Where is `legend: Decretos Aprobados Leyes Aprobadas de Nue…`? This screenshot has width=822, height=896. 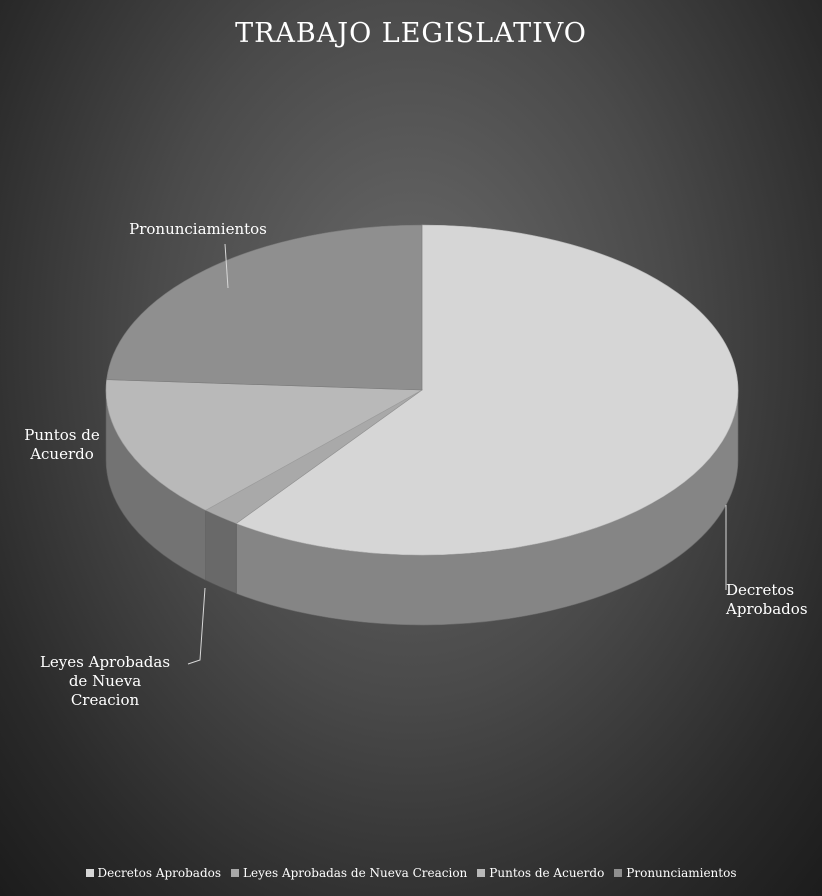
legend: Decretos Aprobados Leyes Aprobadas de Nue… is located at coordinates (411, 873).